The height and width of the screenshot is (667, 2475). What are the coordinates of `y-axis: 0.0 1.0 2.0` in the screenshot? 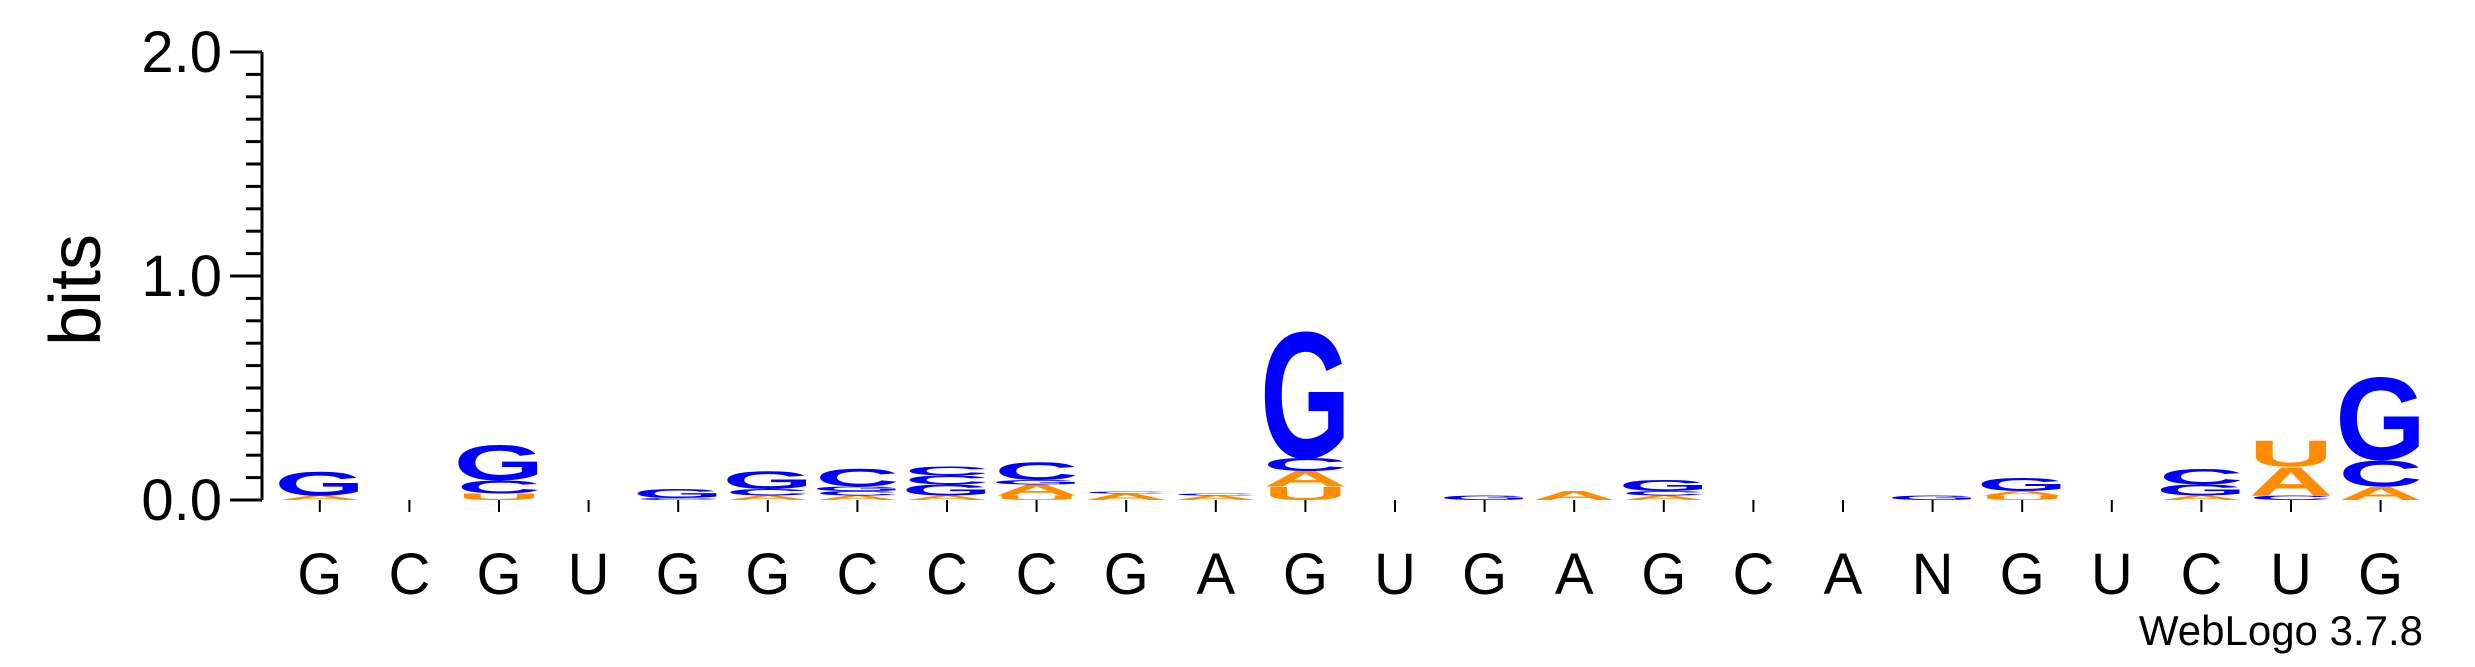 It's located at (202, 276).